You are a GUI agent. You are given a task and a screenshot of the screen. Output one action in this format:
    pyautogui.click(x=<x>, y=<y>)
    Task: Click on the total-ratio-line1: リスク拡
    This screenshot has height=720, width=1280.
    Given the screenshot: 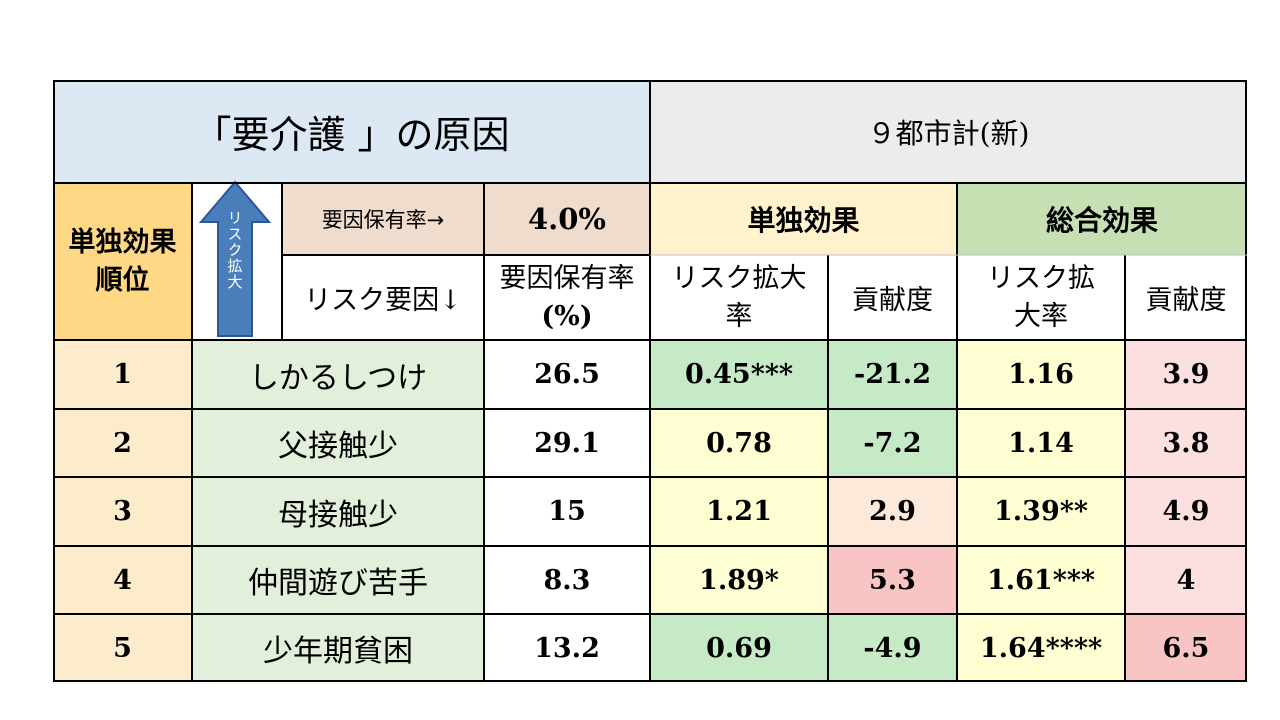 What is the action you would take?
    pyautogui.click(x=1041, y=278)
    